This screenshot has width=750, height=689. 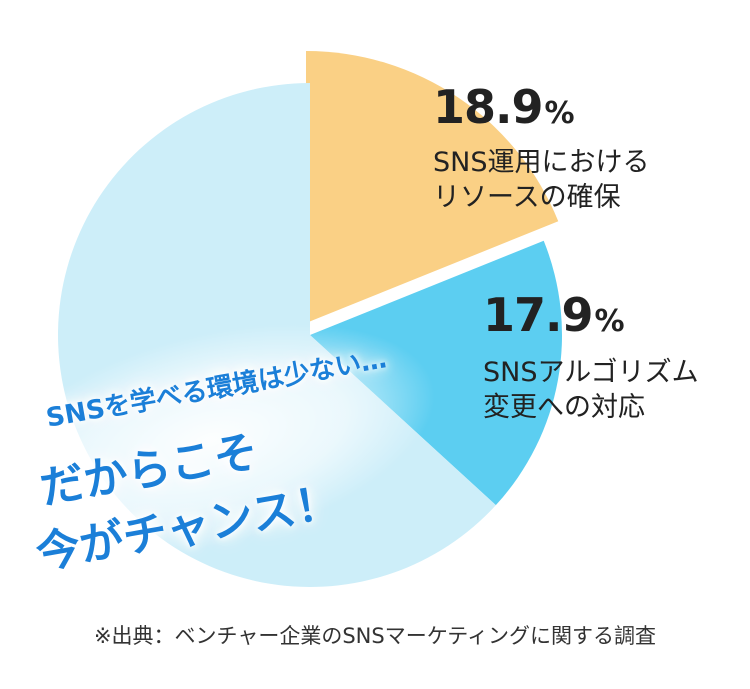 I want to click on slice-1-label: SNS運用における リソースの確保, so click(x=541, y=180).